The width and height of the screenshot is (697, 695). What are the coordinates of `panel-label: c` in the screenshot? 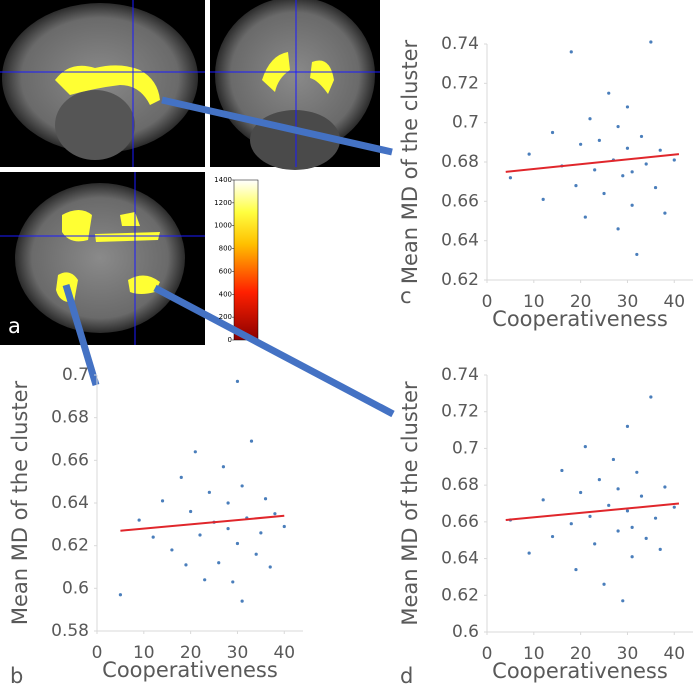 It's located at (406, 296).